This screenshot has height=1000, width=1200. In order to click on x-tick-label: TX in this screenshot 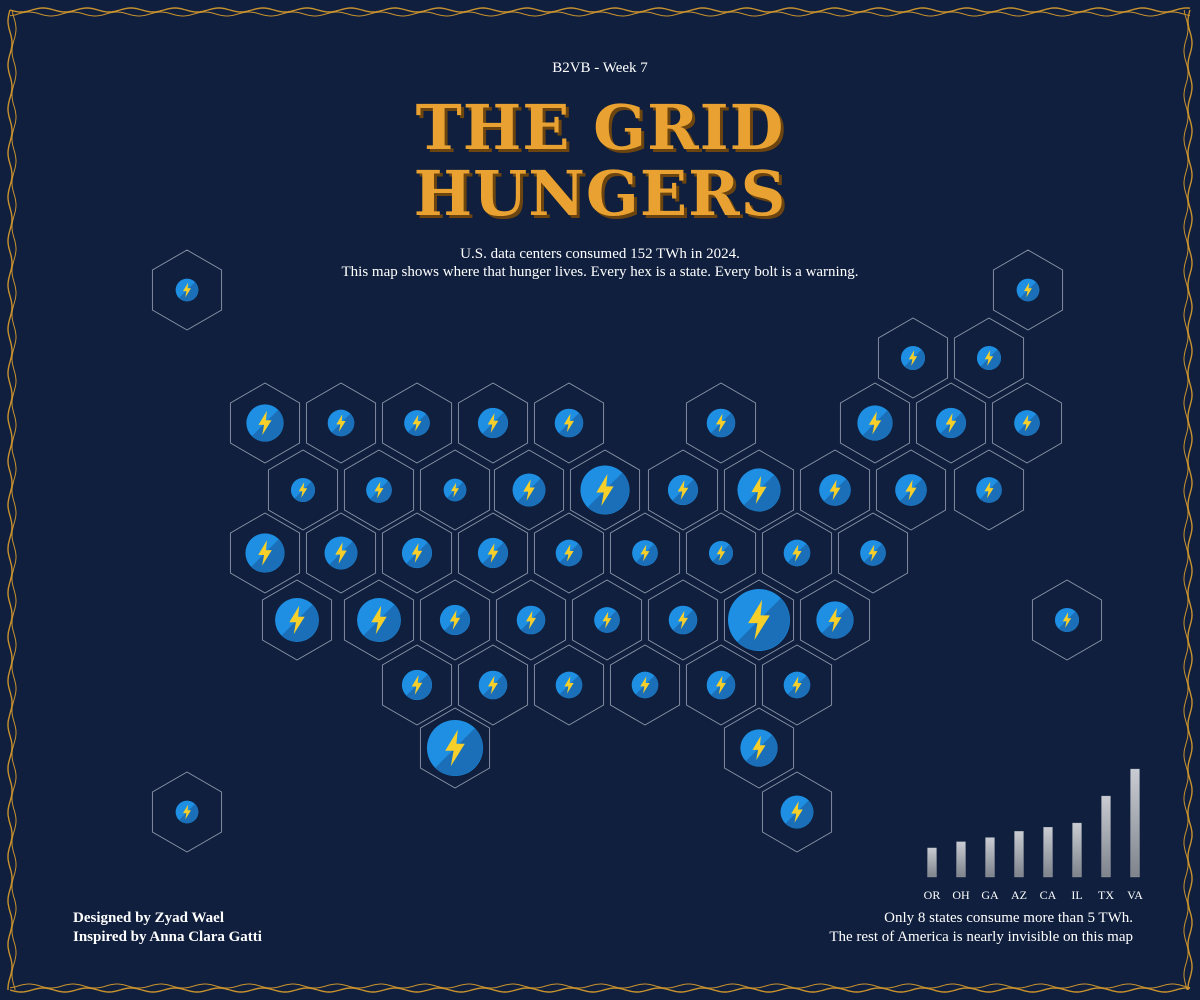, I will do `click(1106, 895)`.